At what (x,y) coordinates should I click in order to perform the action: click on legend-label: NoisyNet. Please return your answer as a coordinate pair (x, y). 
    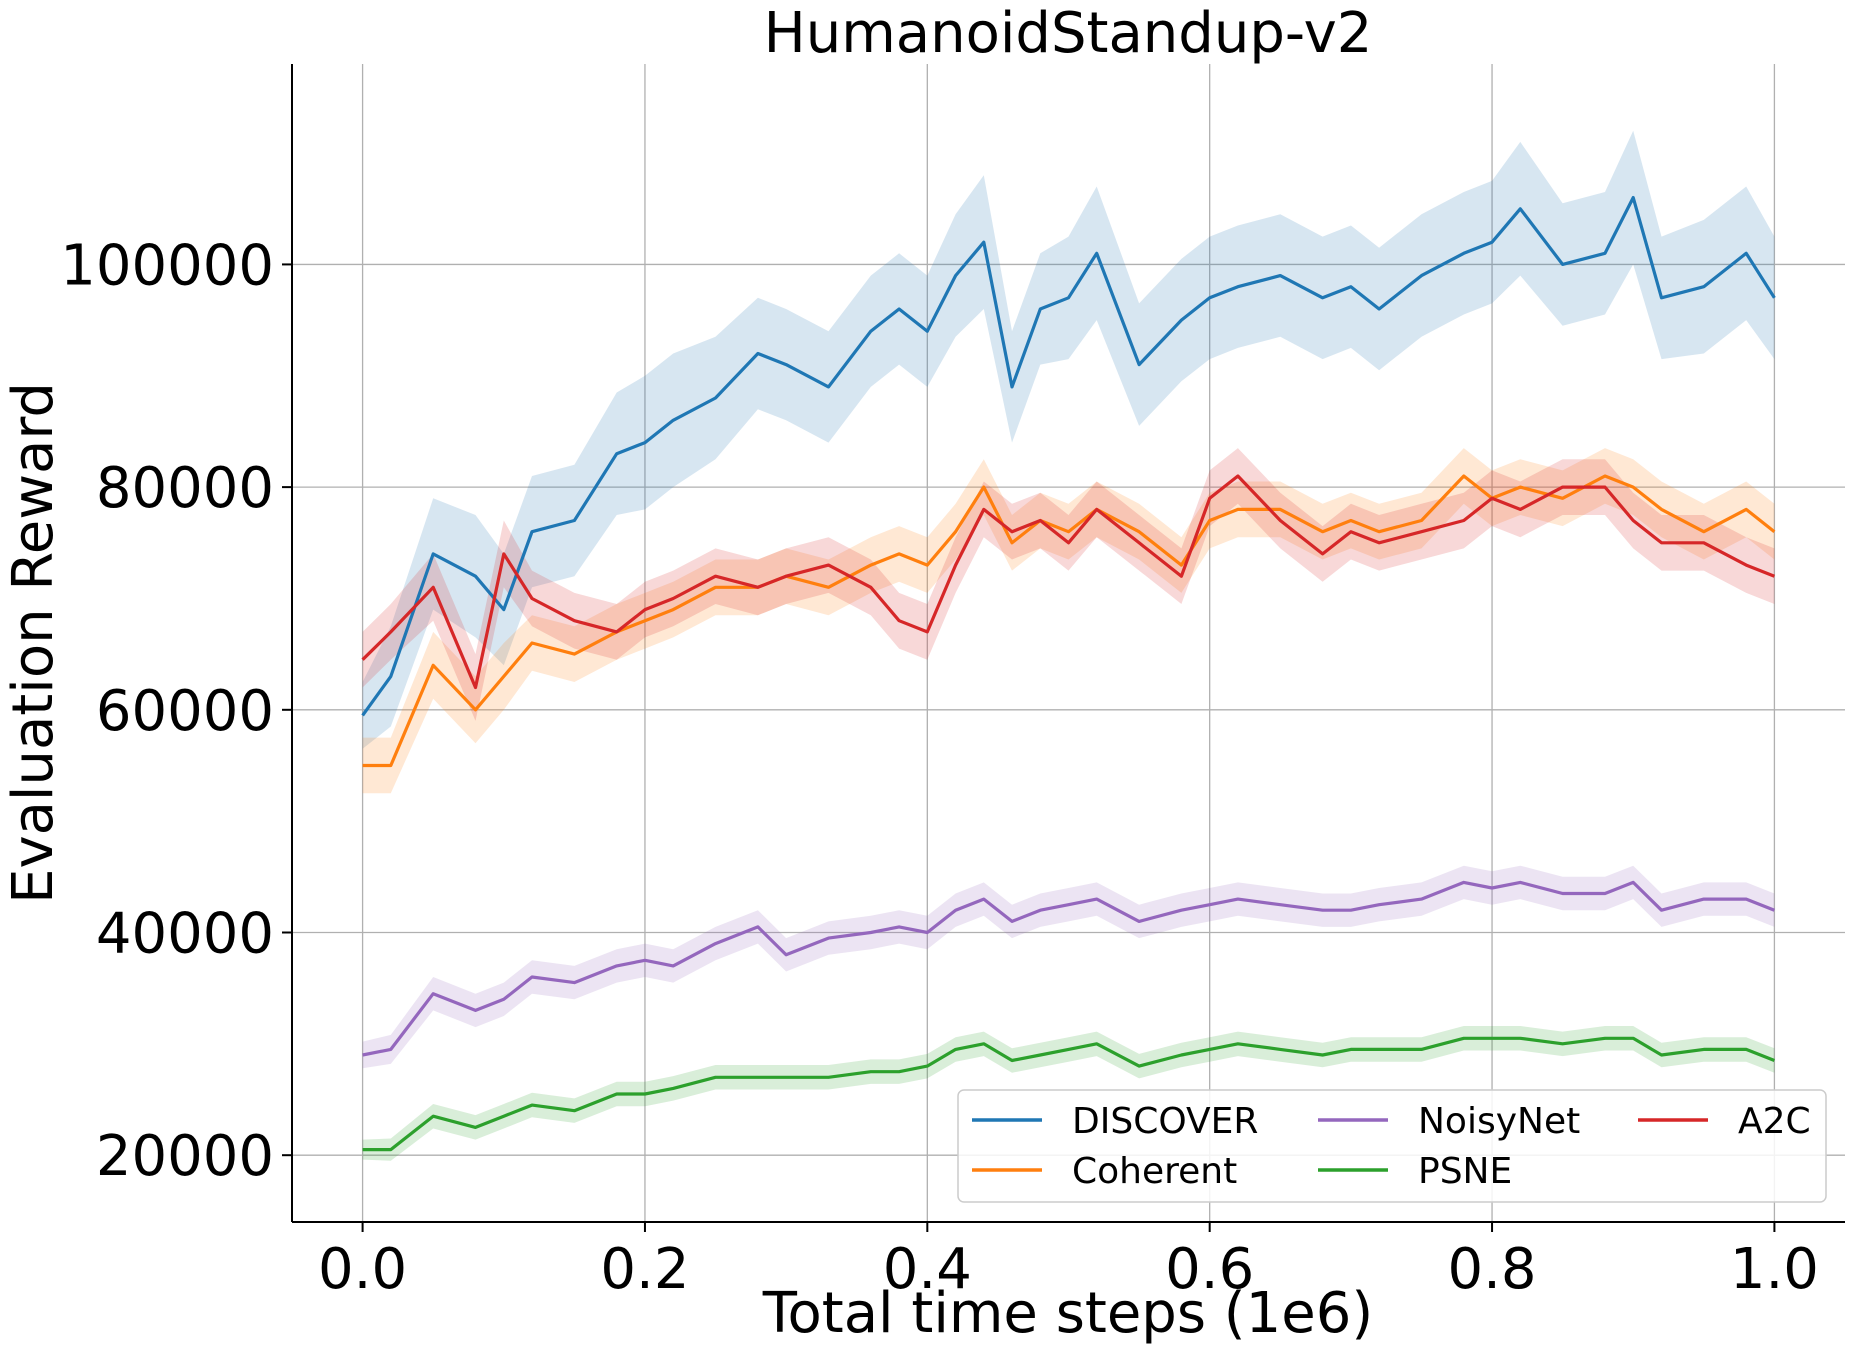
    Looking at the image, I should click on (1499, 1121).